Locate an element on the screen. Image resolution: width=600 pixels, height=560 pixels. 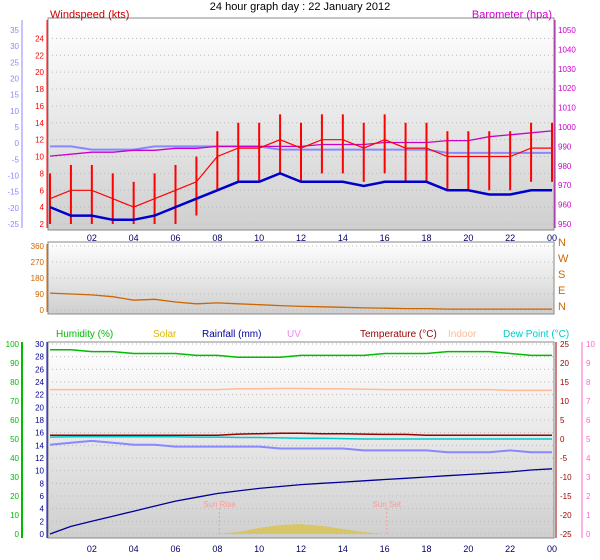
x-tick-label-bottom: 10 is located at coordinates (259, 549).